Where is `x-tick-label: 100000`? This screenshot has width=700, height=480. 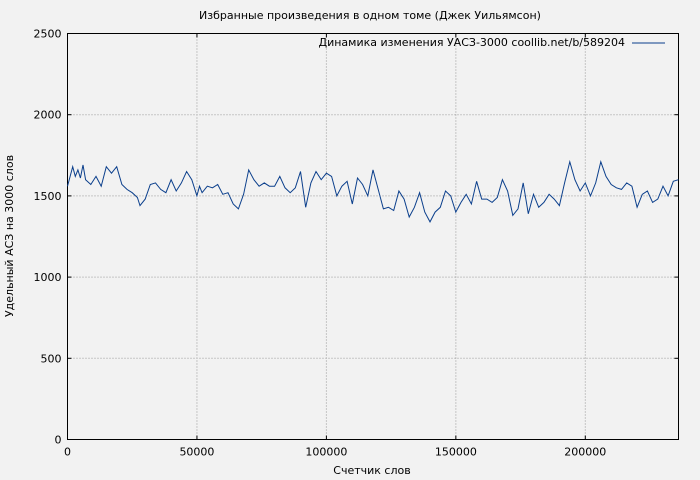
x-tick-label: 100000 is located at coordinates (326, 452).